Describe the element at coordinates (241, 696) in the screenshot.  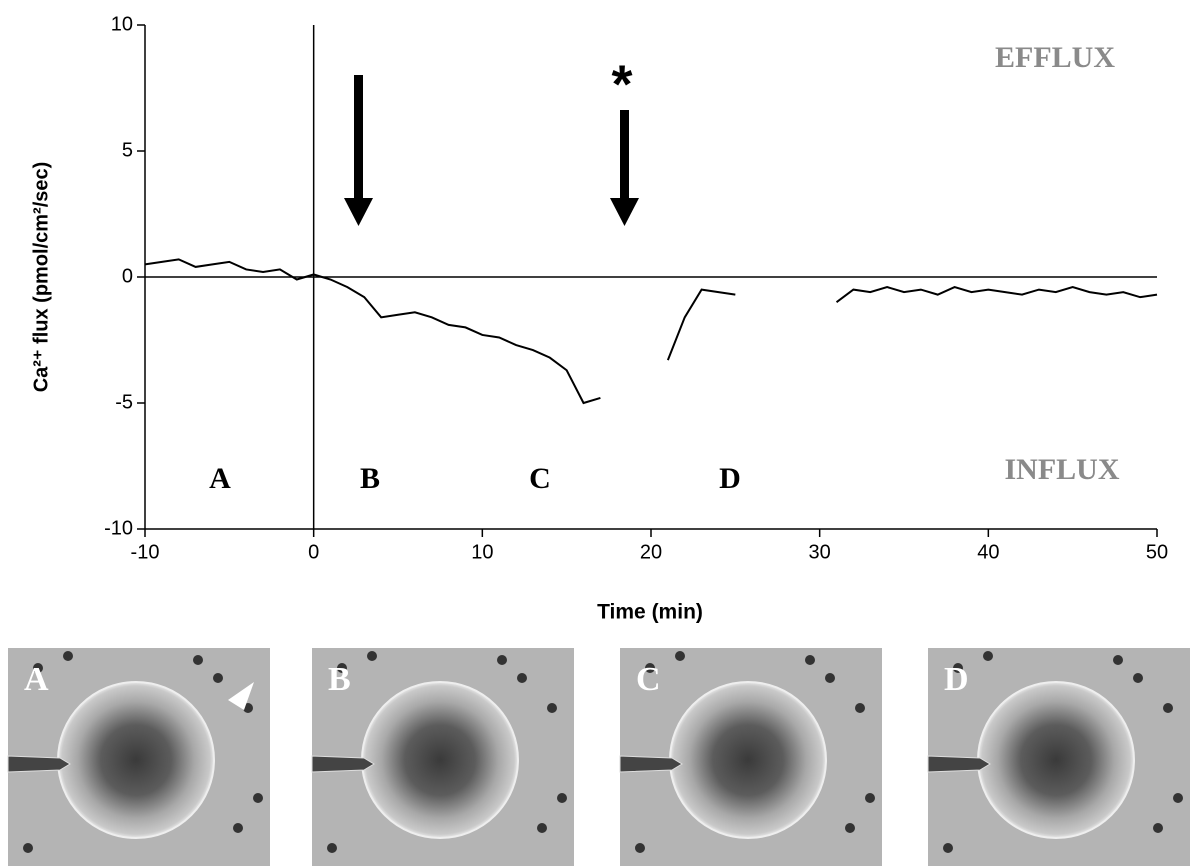
I see `pointer` at that location.